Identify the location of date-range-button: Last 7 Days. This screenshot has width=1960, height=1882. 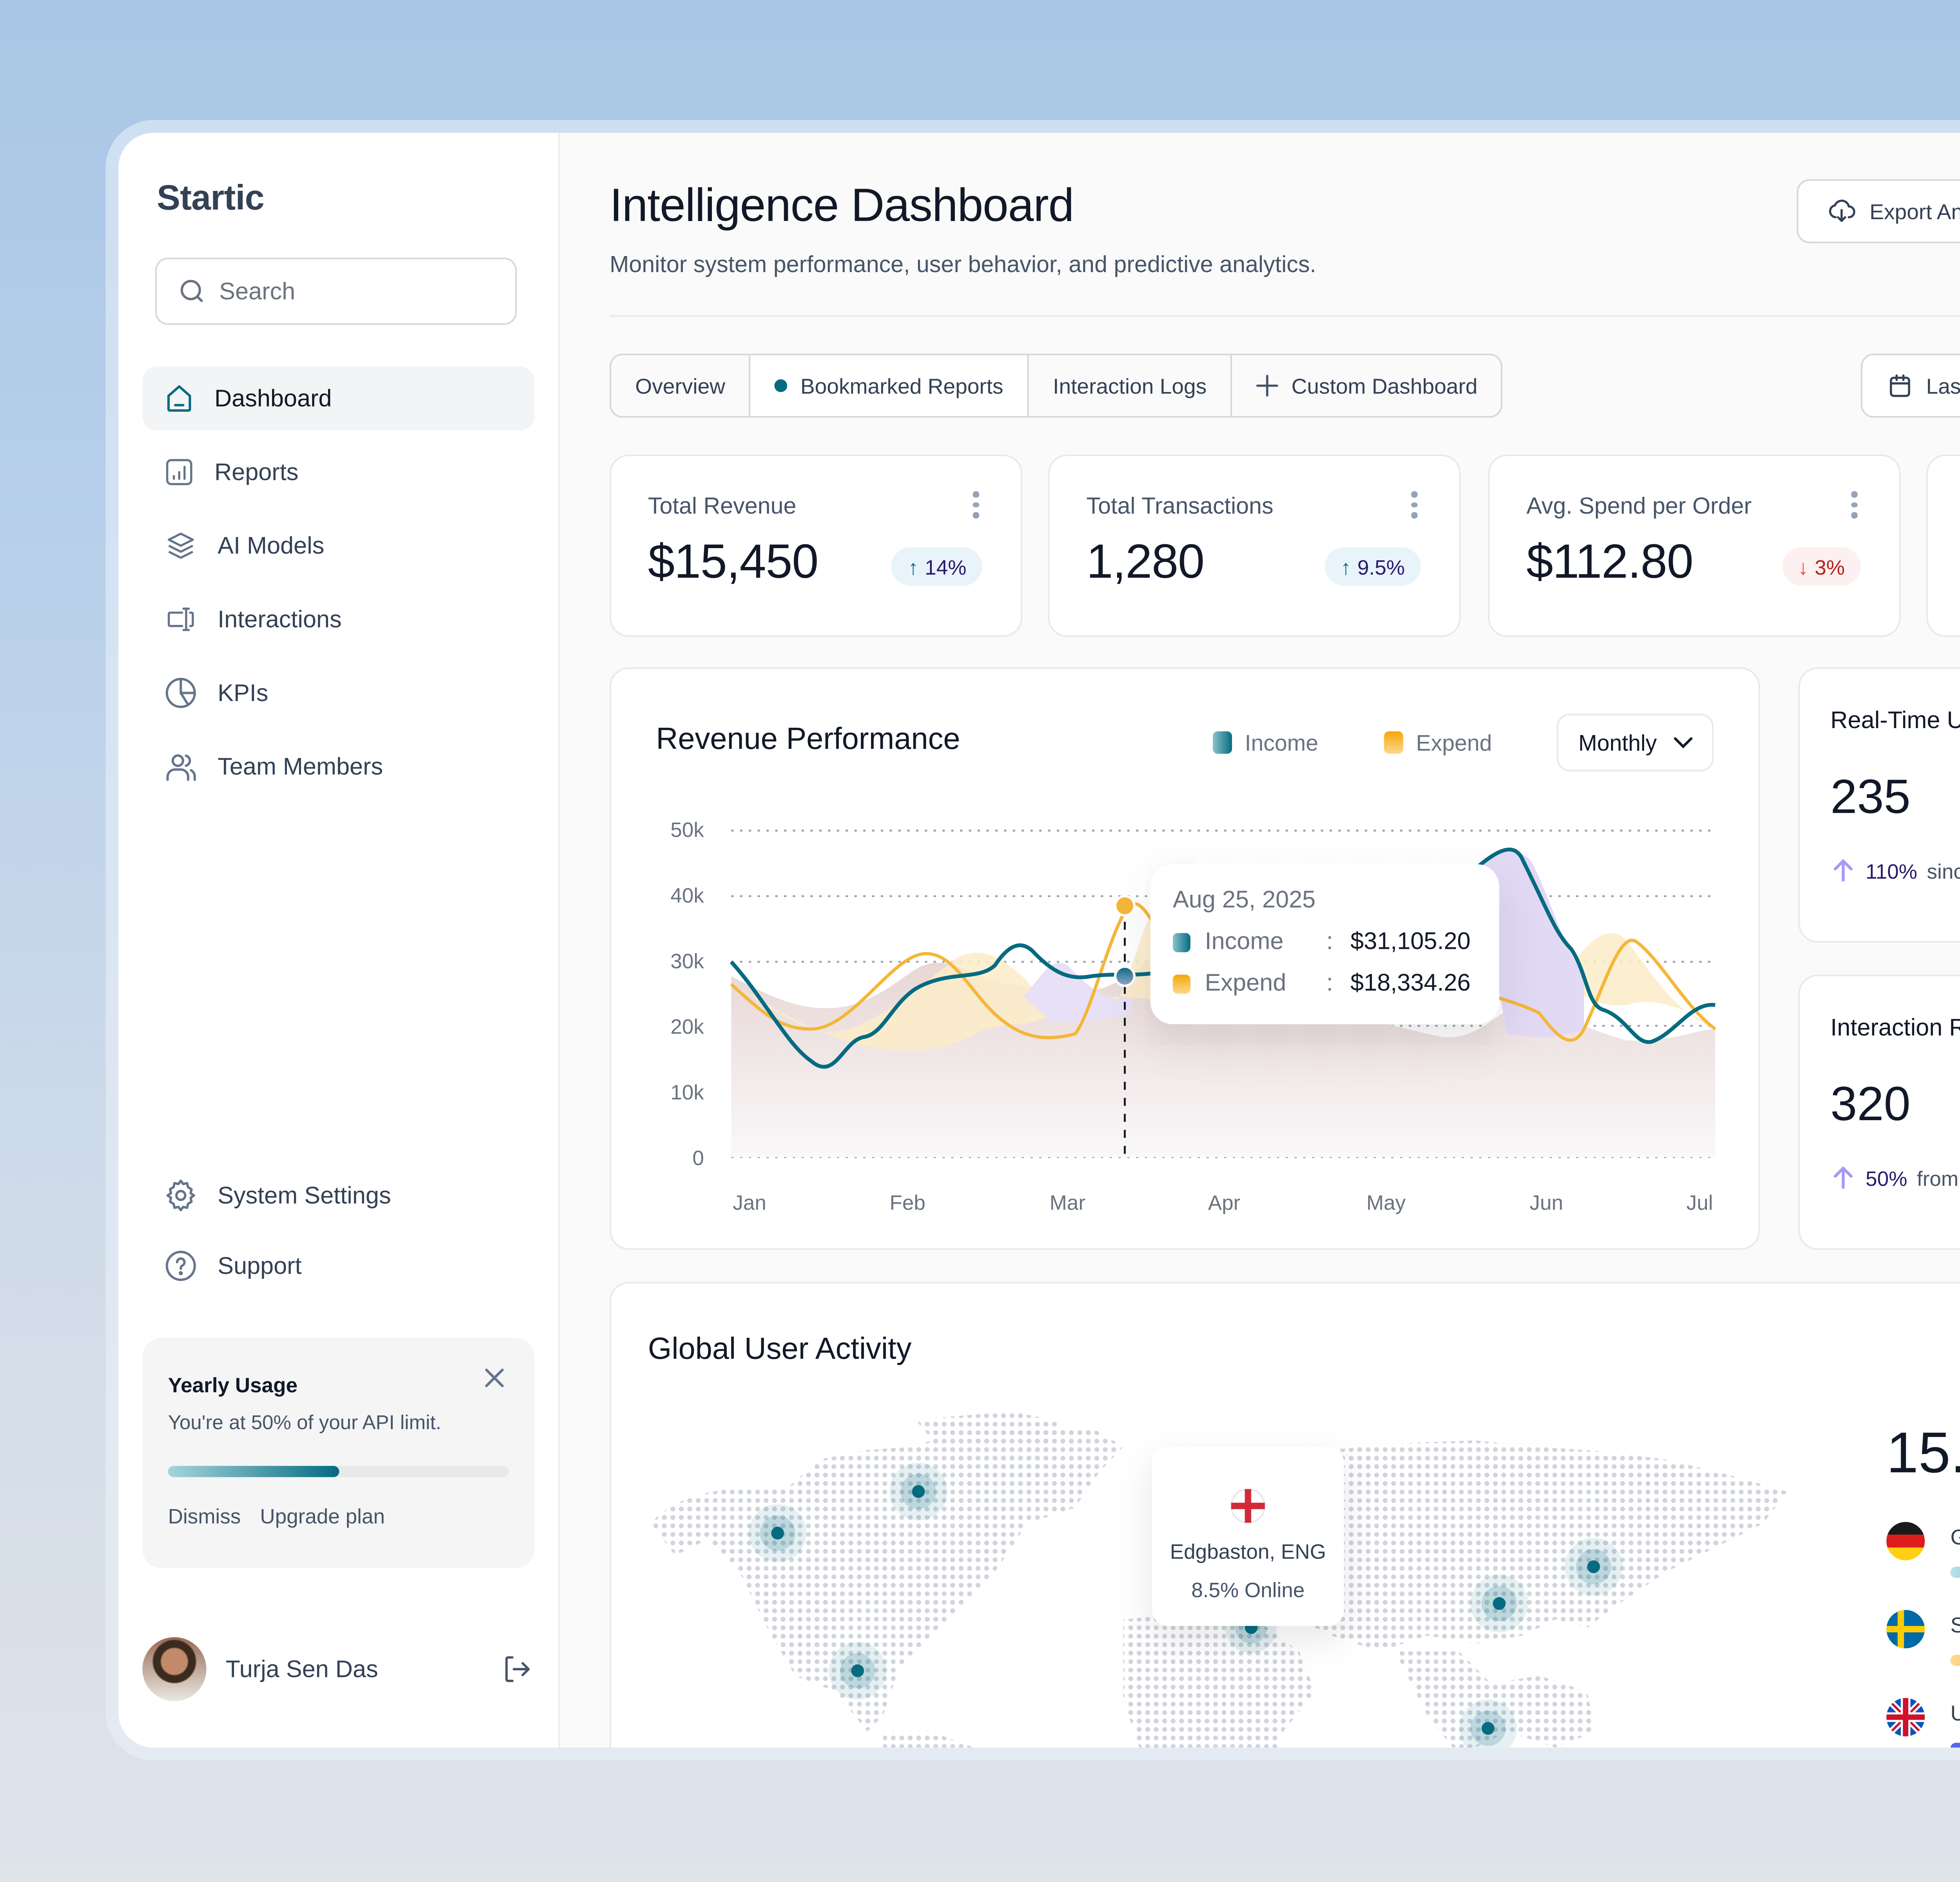
(1910, 386).